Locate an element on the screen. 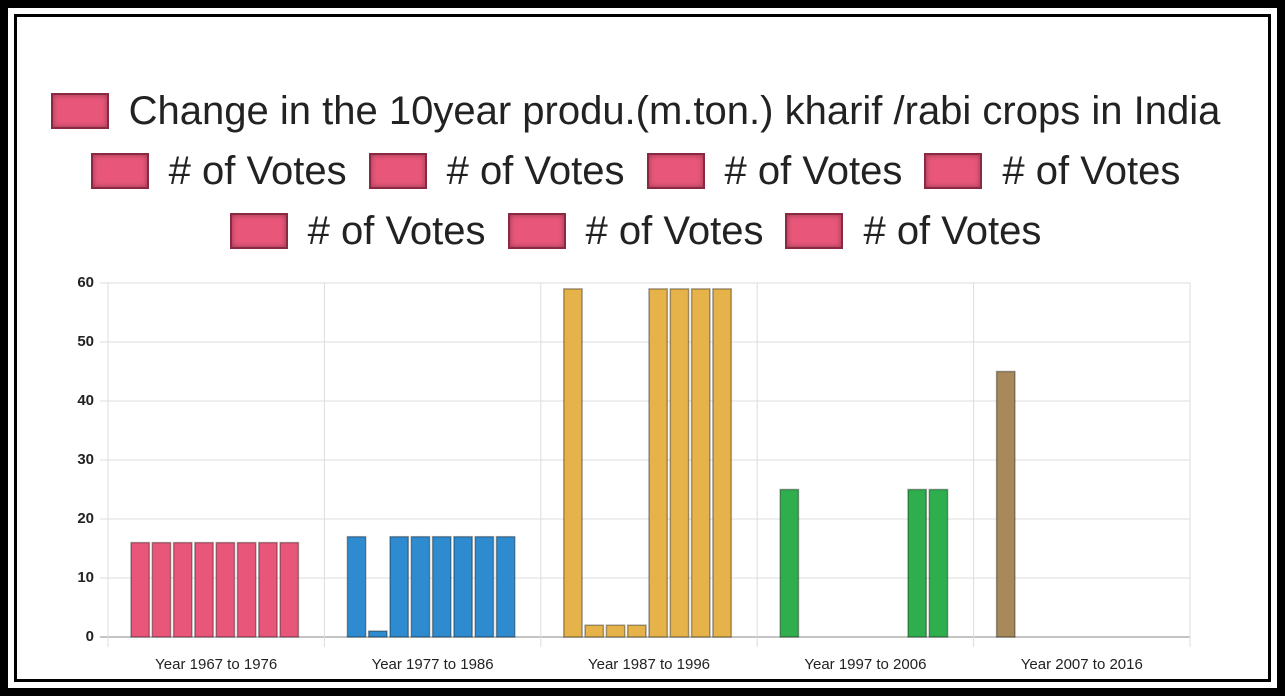  x-tick-label: Year 1977 to 1986 is located at coordinates (433, 664).